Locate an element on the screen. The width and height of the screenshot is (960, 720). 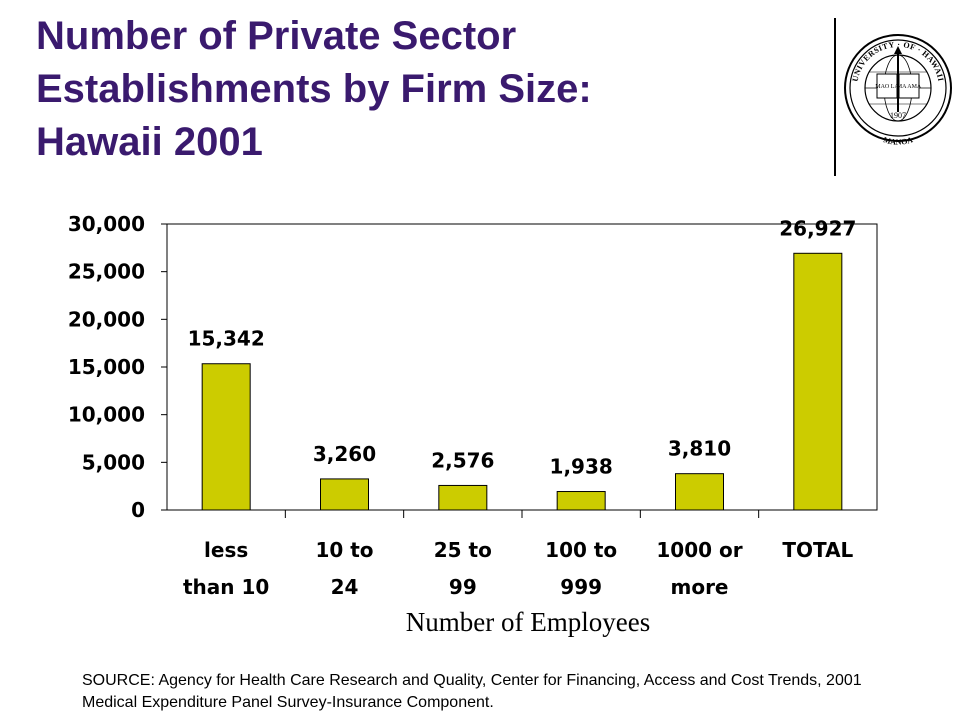
seal-book-left: MAO LA is located at coordinates (887, 87).